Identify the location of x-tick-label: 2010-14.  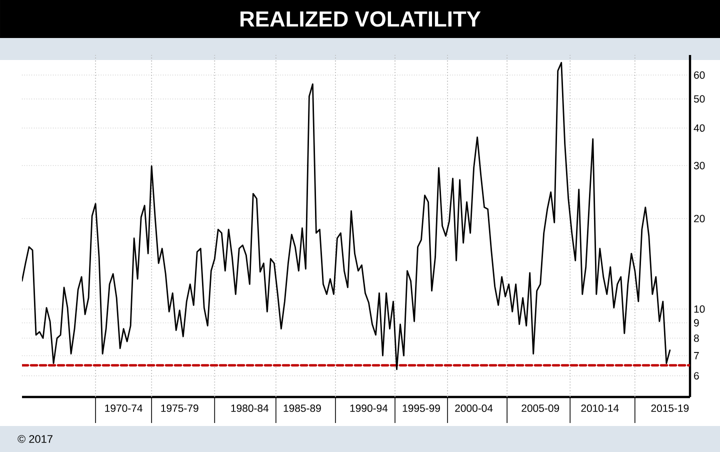
(600, 408).